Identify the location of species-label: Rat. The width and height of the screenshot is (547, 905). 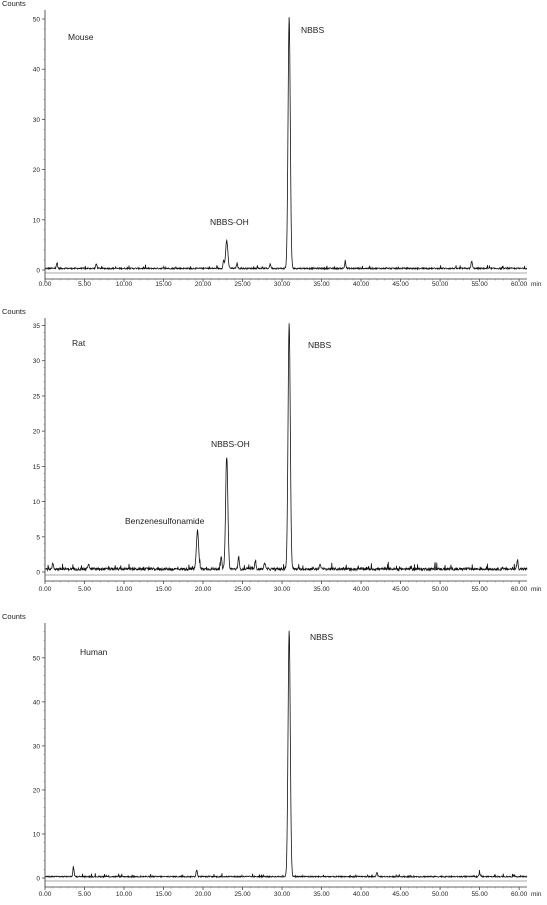
(79, 343).